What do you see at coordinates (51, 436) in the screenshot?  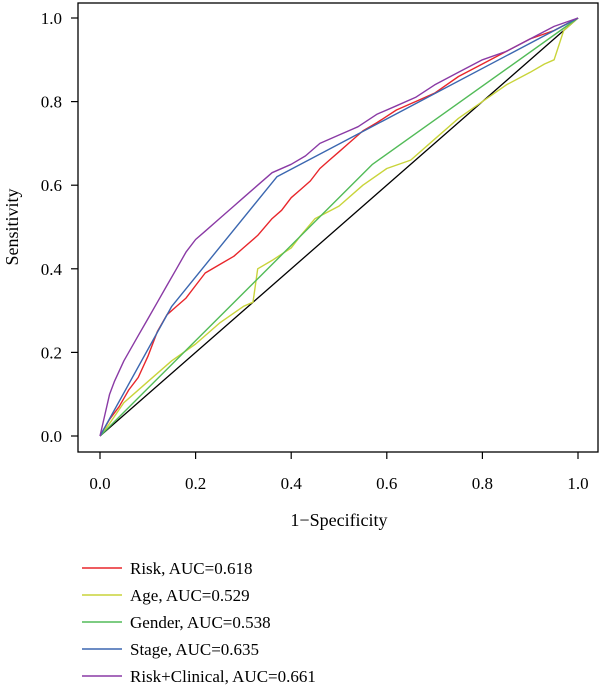 I see `y-tick-label: 0.0` at bounding box center [51, 436].